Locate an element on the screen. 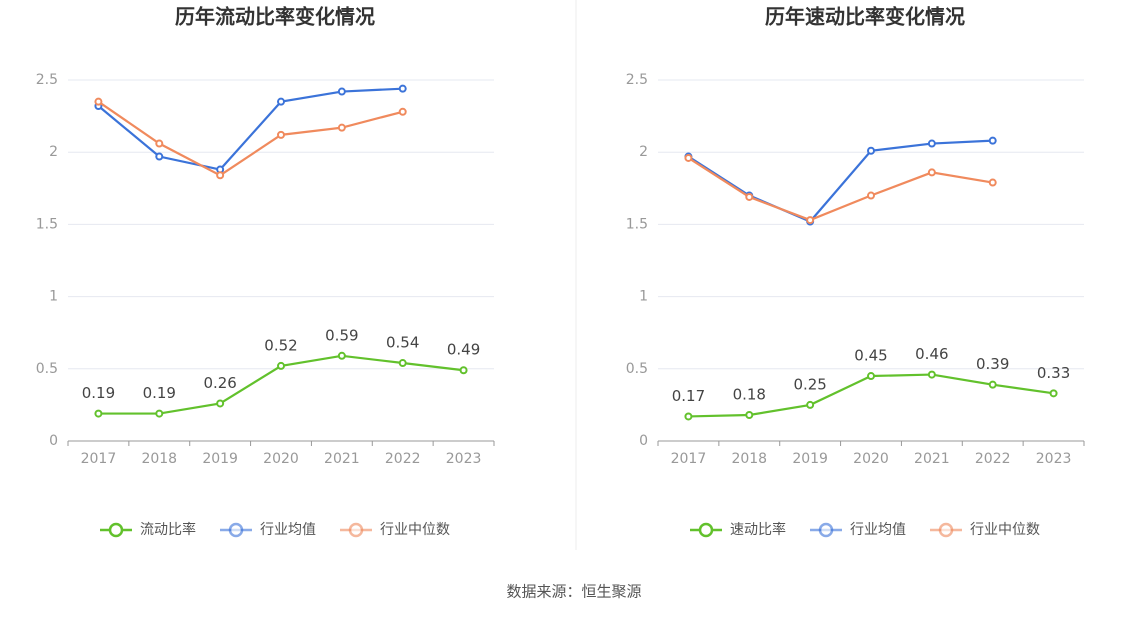 Image resolution: width=1148 pixels, height=619 pixels. data-label: 0.39 is located at coordinates (992, 364).